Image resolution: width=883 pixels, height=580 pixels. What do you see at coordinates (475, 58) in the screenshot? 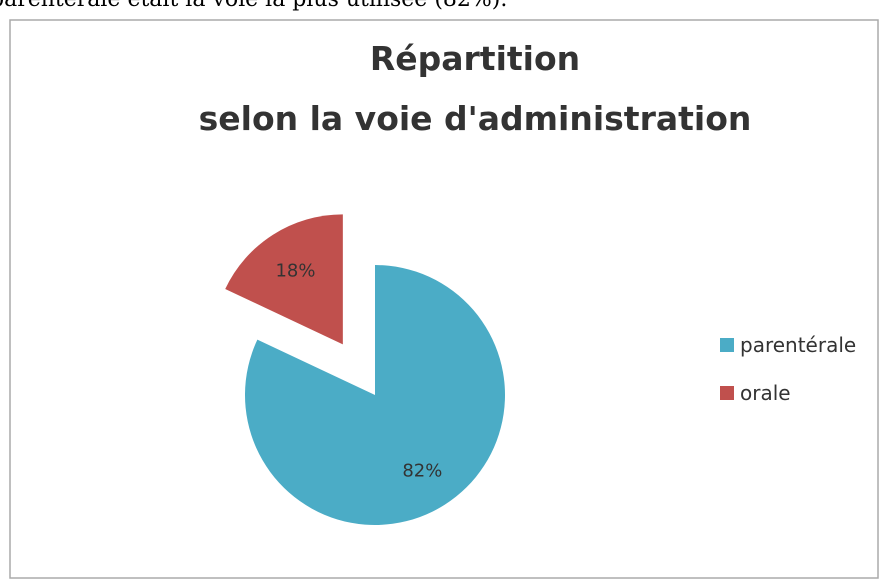
I see `chart-title: Répartition` at bounding box center [475, 58].